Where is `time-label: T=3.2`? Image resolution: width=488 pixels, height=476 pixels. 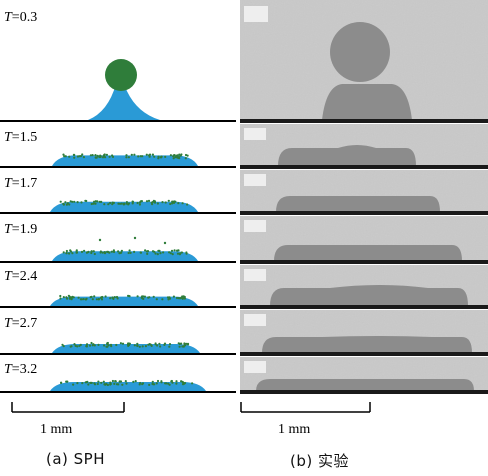 time-label: T=3.2 is located at coordinates (20, 370).